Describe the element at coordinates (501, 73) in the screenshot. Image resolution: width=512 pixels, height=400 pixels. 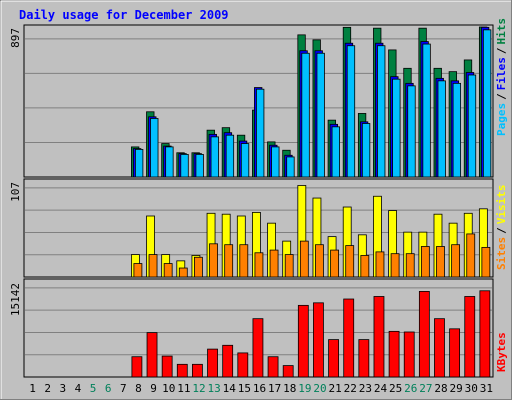
I see `ylabel-files: Files` at that location.